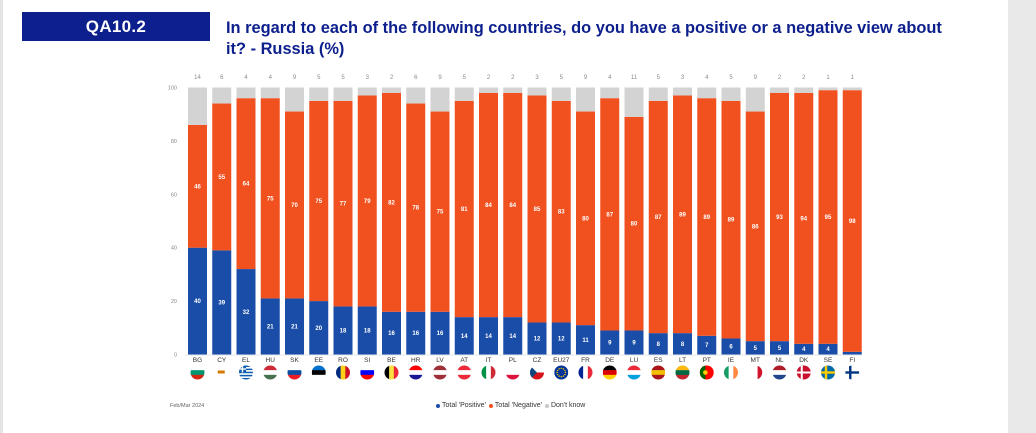 This screenshot has height=433, width=1036. What do you see at coordinates (561, 213) in the screenshot?
I see `data-label-negative: 83` at bounding box center [561, 213].